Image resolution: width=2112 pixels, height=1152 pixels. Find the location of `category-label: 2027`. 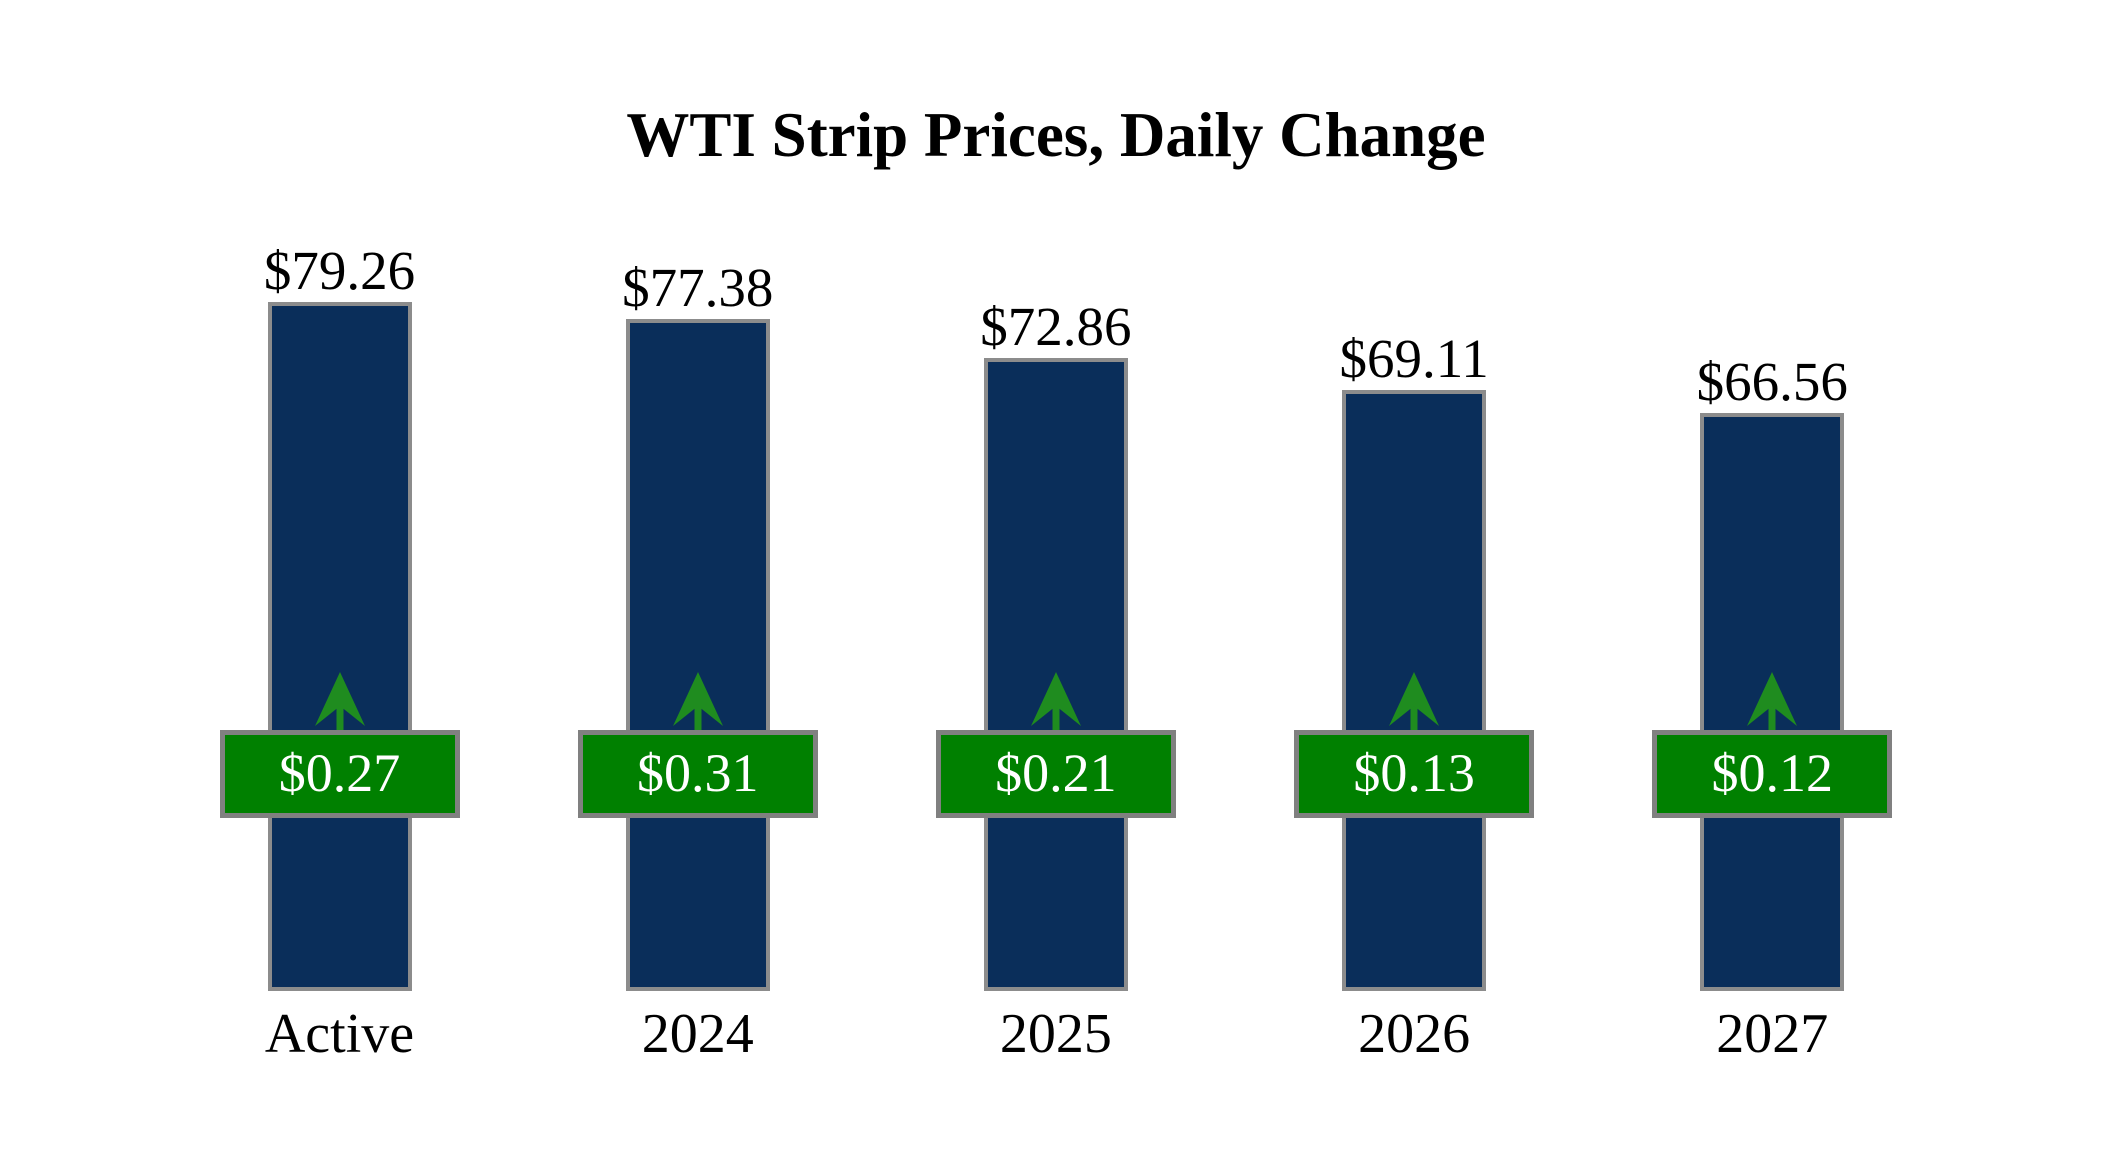

category-label: 2027 is located at coordinates (1772, 1034).